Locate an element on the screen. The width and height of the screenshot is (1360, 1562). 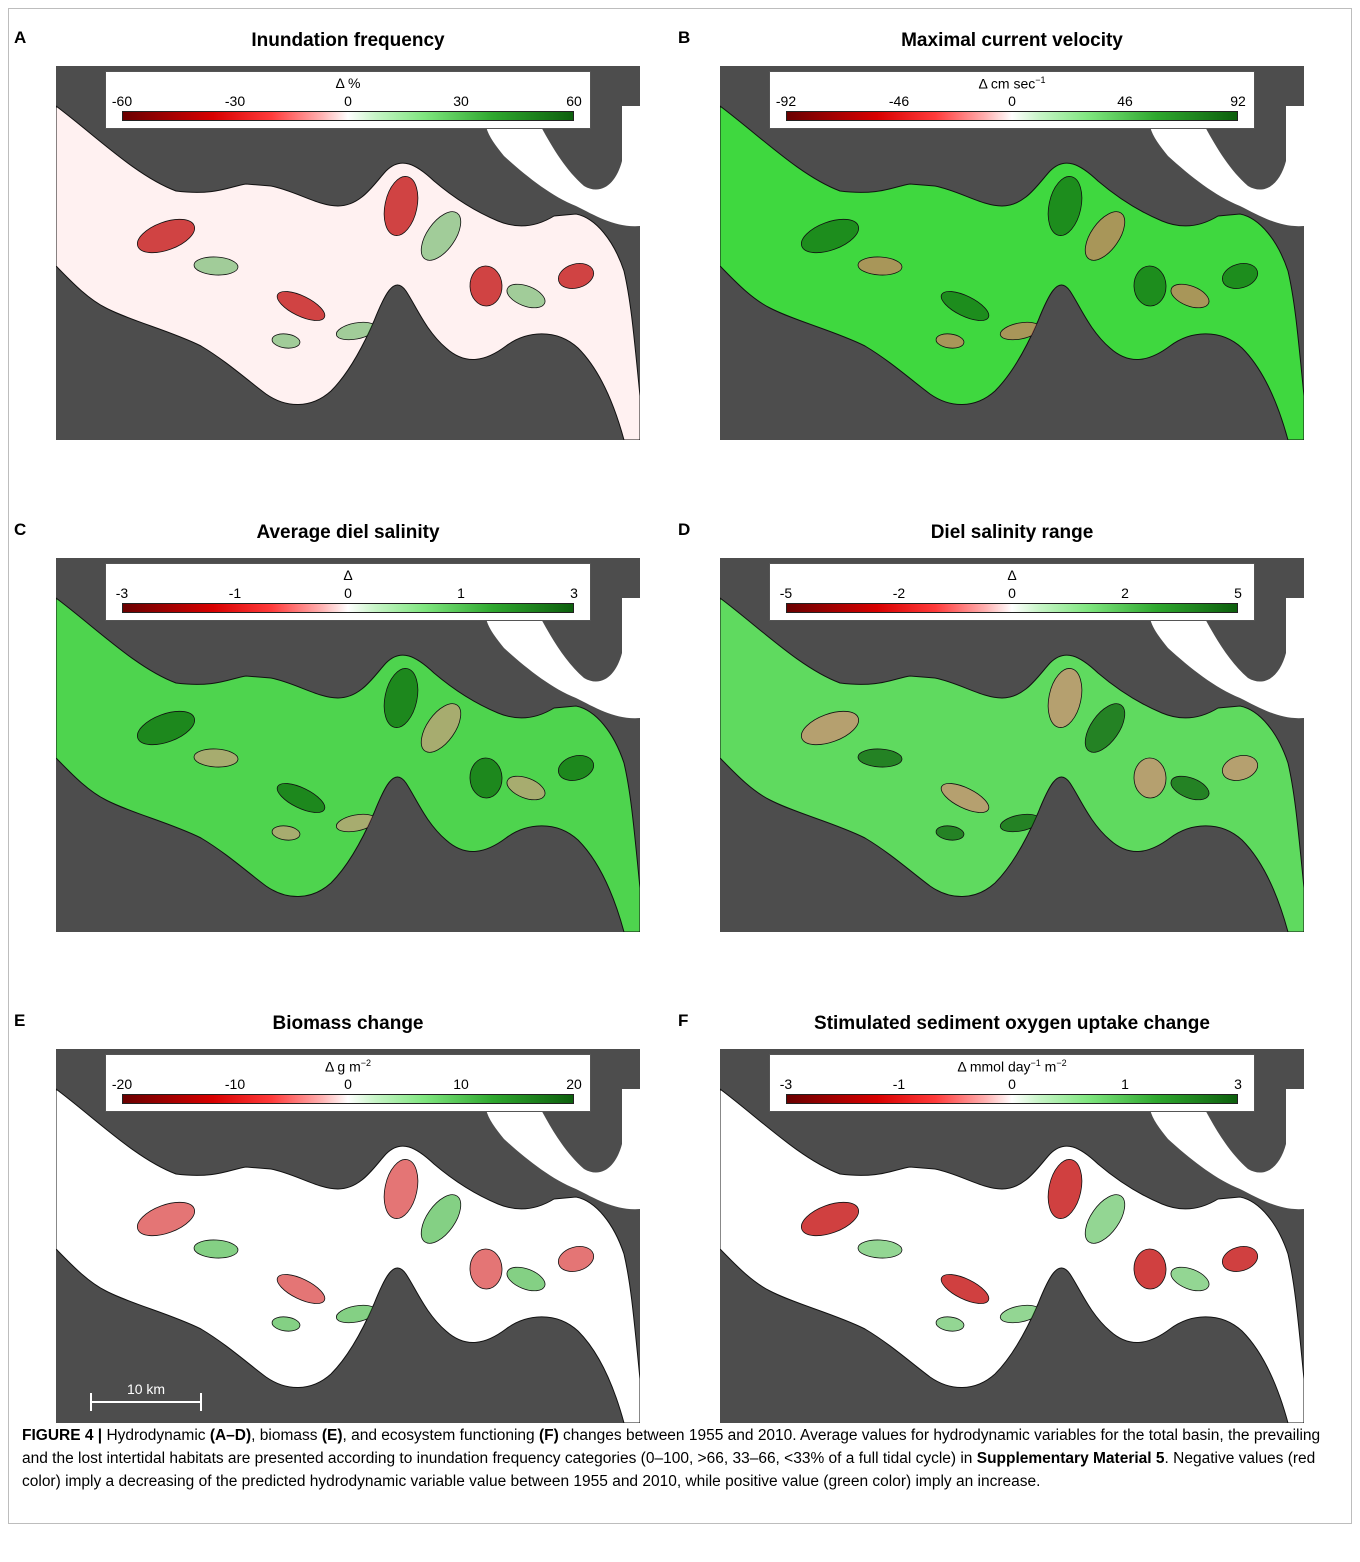
legend-unit: Δ is located at coordinates (348, 575).